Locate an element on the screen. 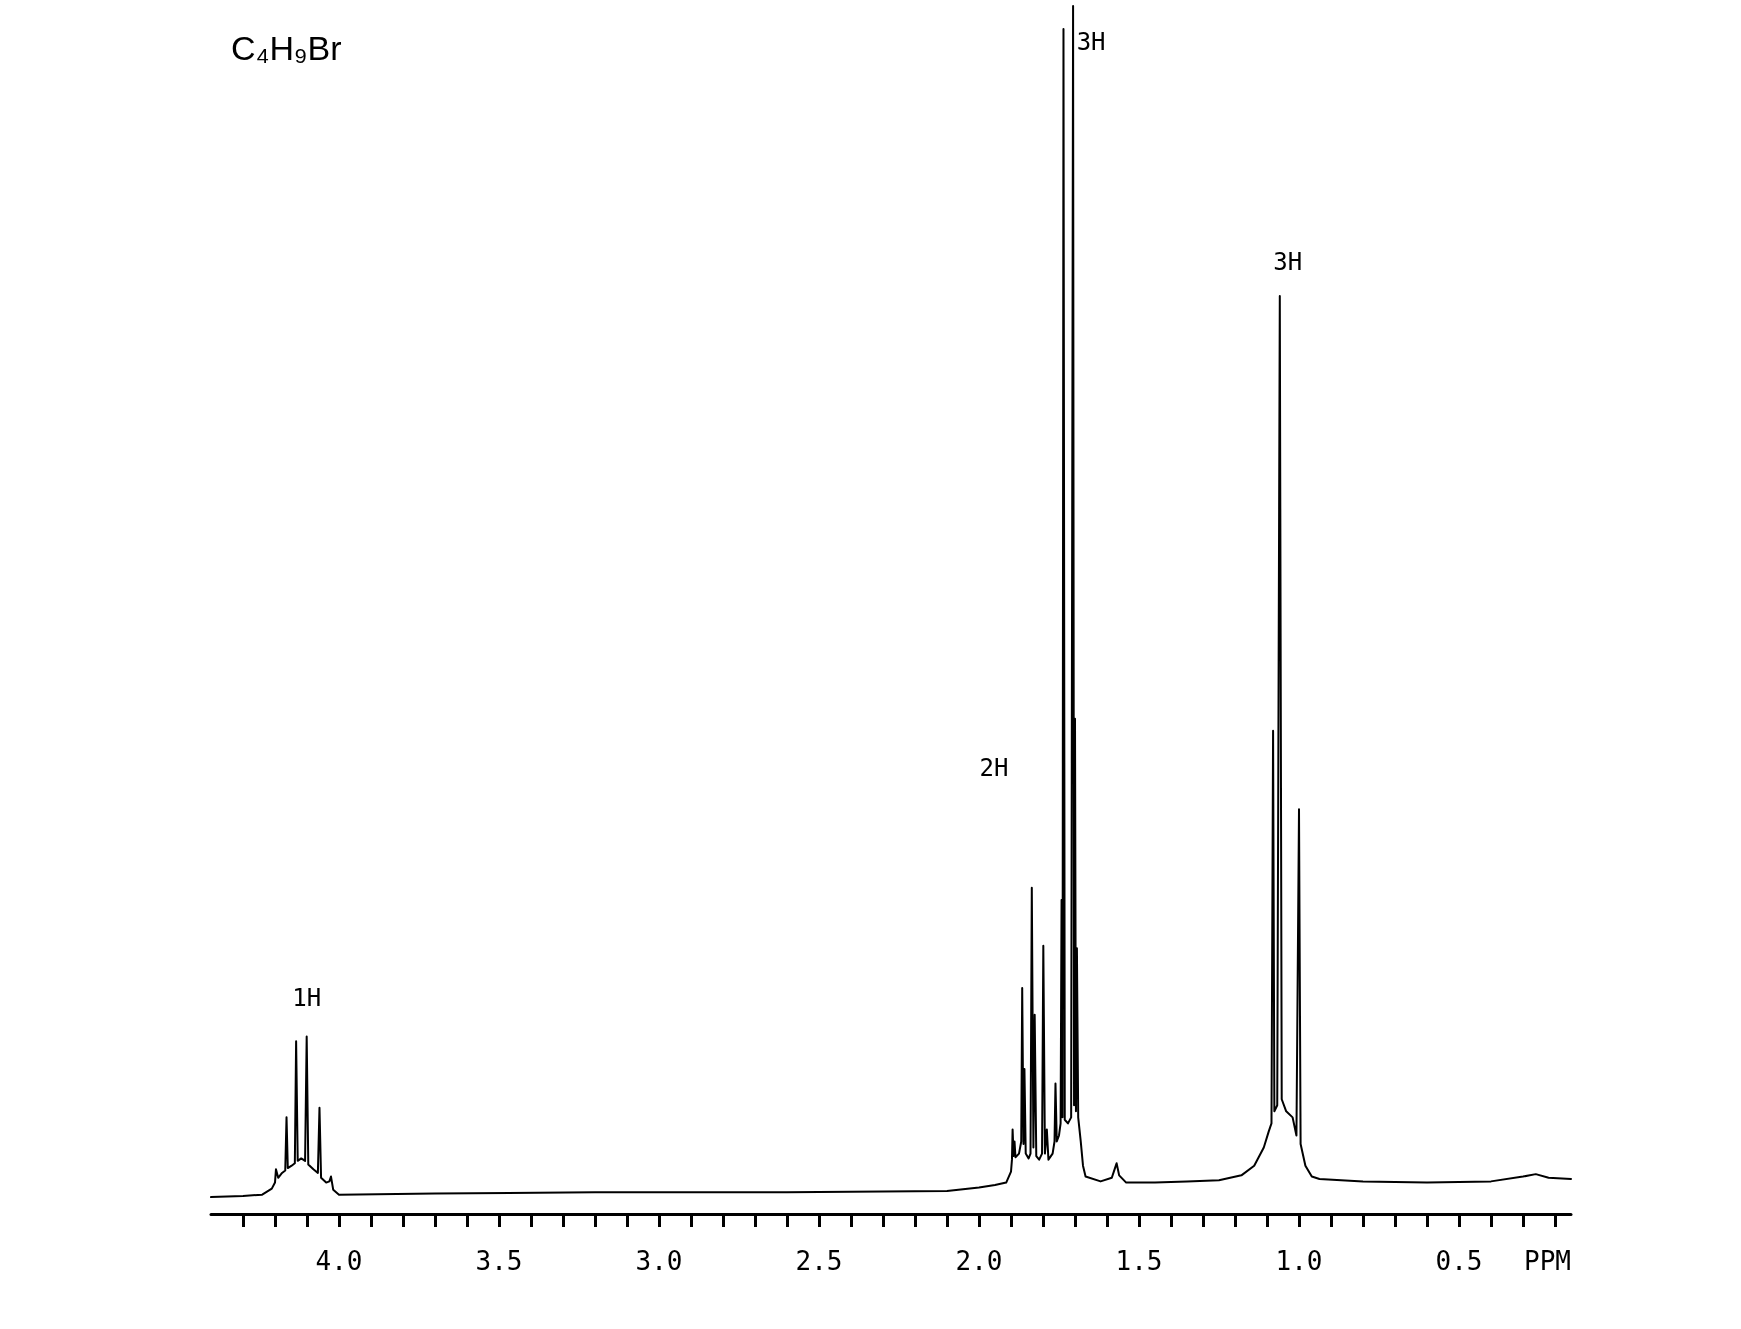 This screenshot has height=1329, width=1741. x-tick-label: 2.5 is located at coordinates (819, 1261).